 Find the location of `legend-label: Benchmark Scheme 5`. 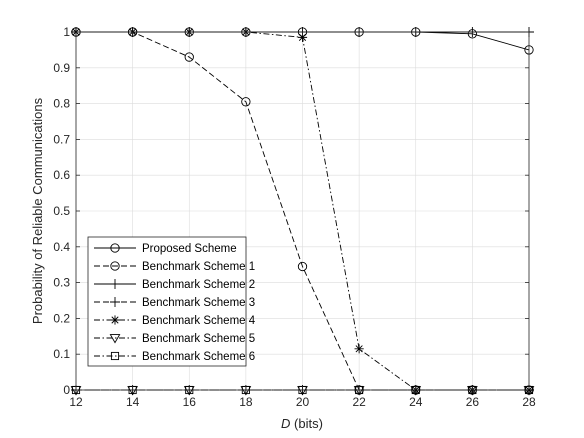

legend-label: Benchmark Scheme 5 is located at coordinates (198, 339).